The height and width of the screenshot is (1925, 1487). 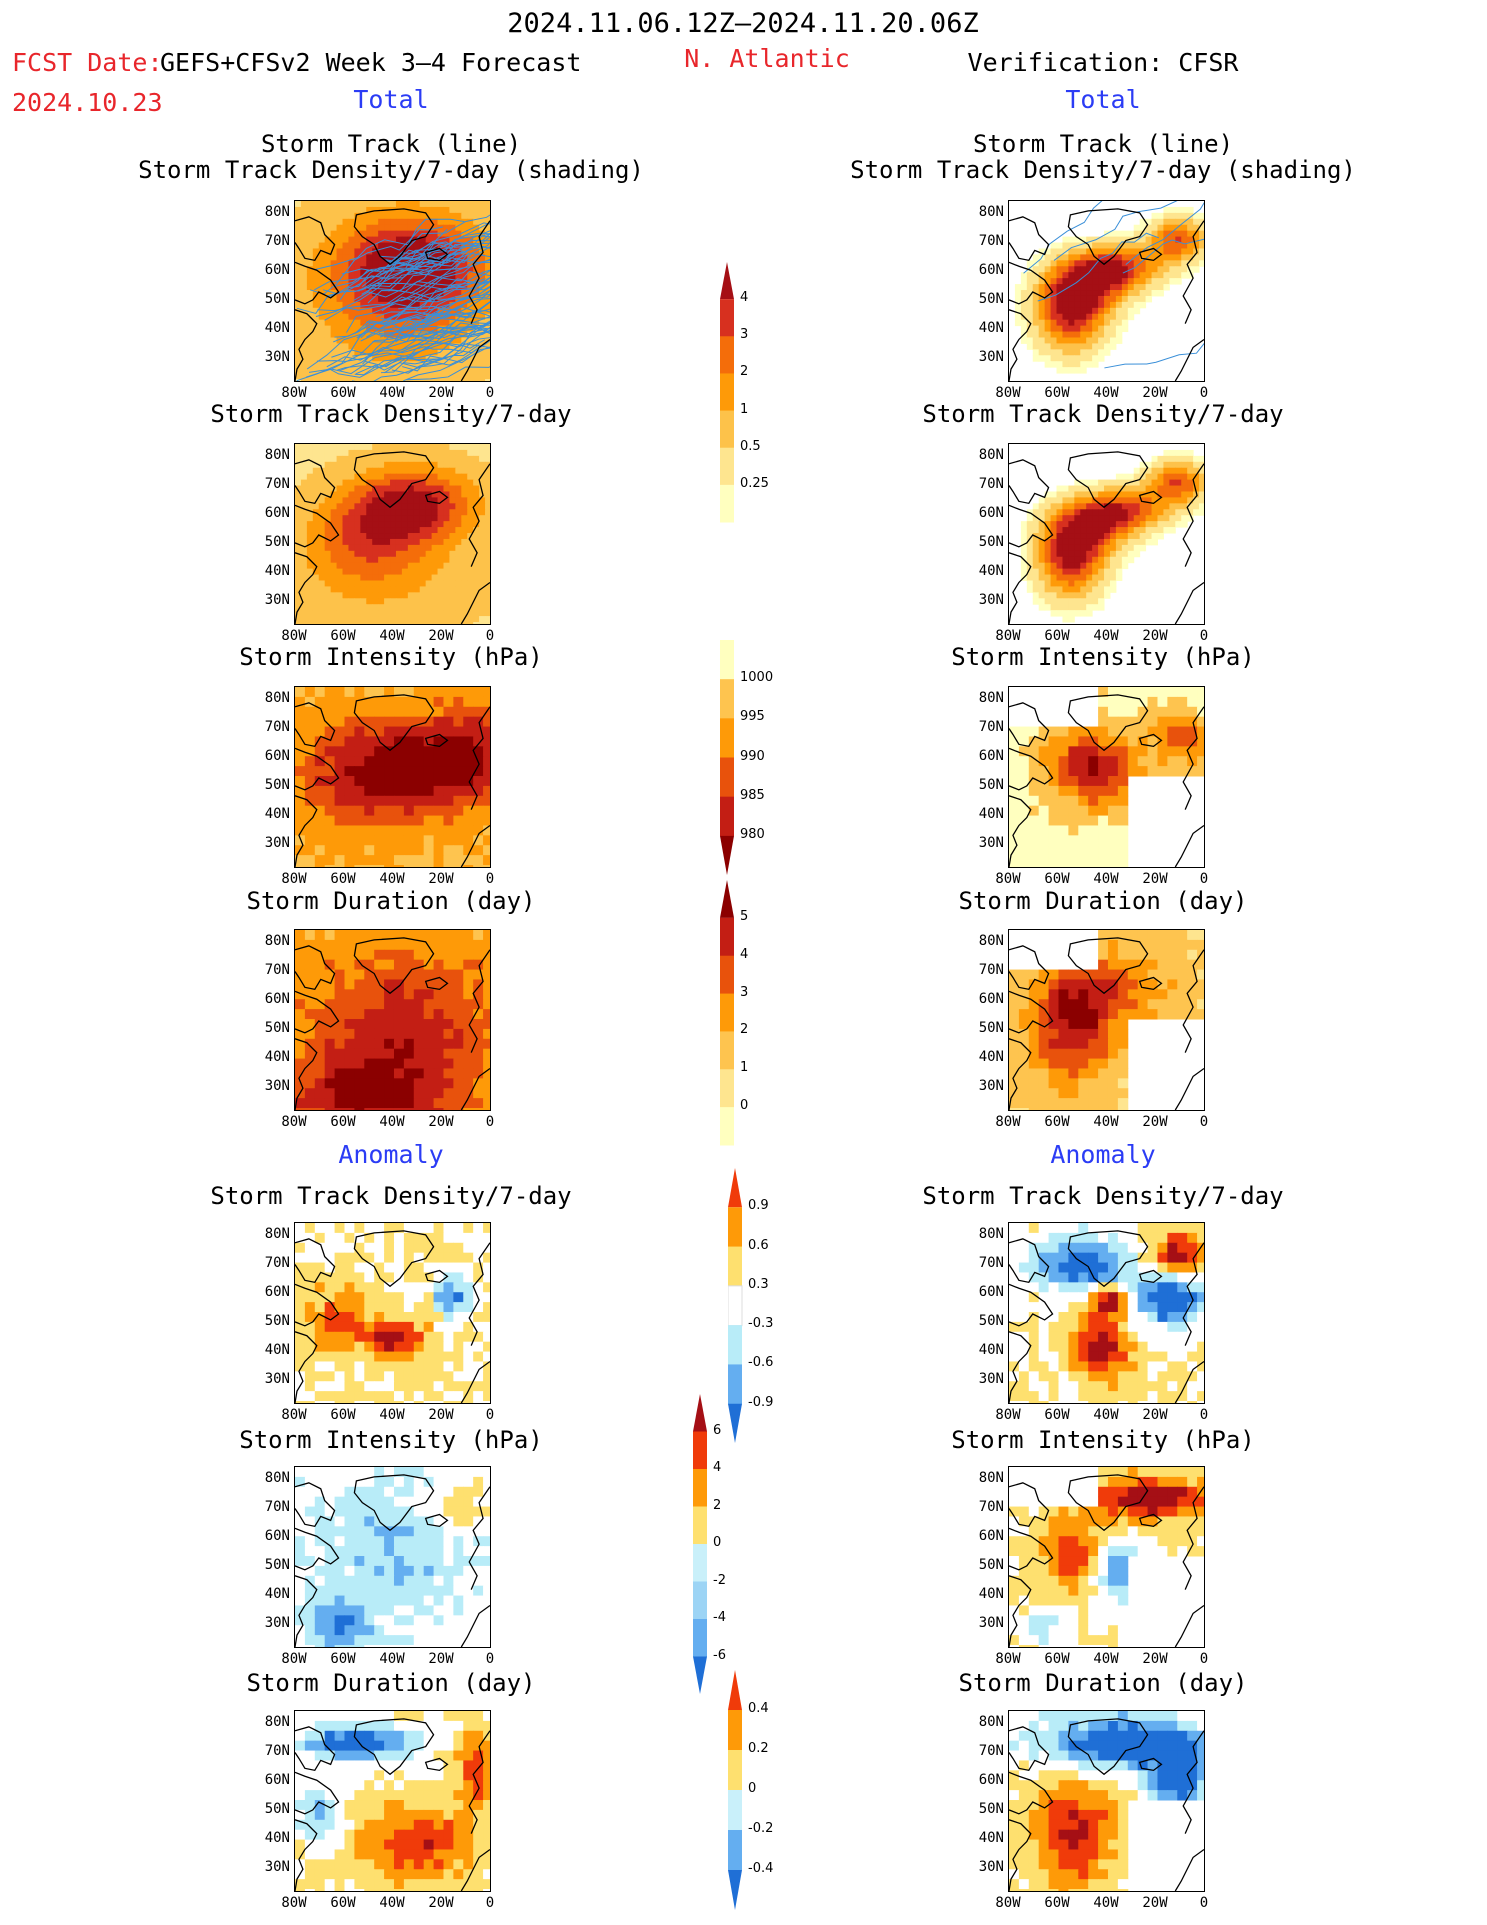 I want to click on panel-title-duration-anom-right: Storm Duration (day), so click(x=1103, y=1683).